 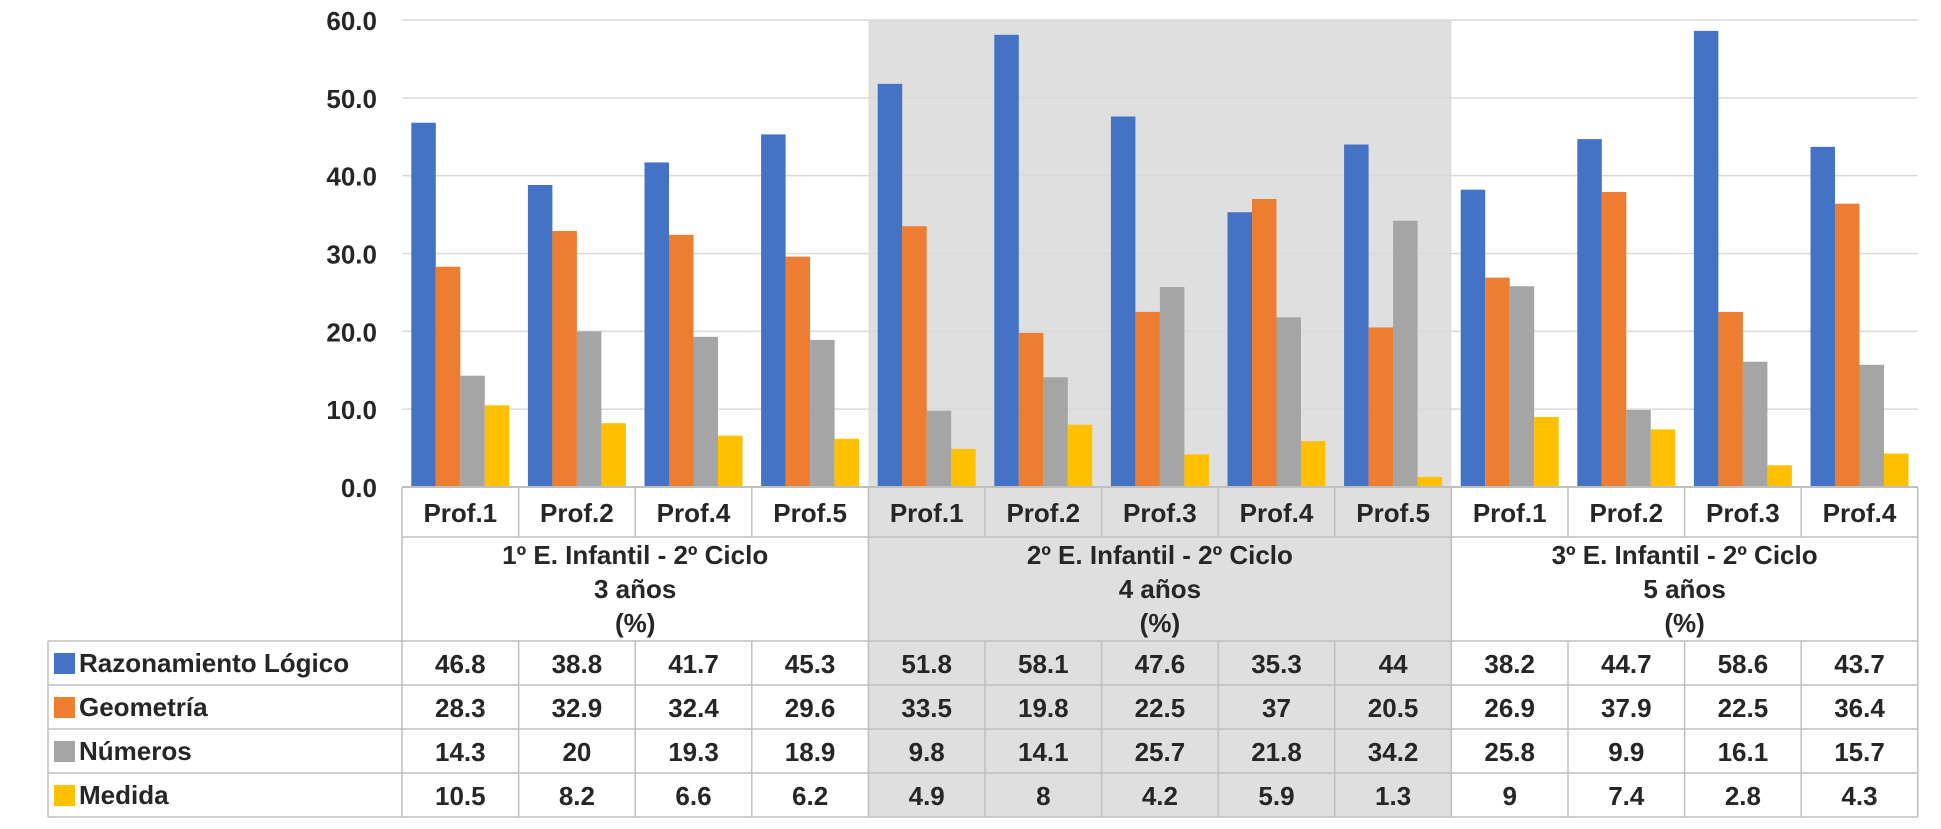 I want to click on data-value: 25.8, so click(x=1509, y=752).